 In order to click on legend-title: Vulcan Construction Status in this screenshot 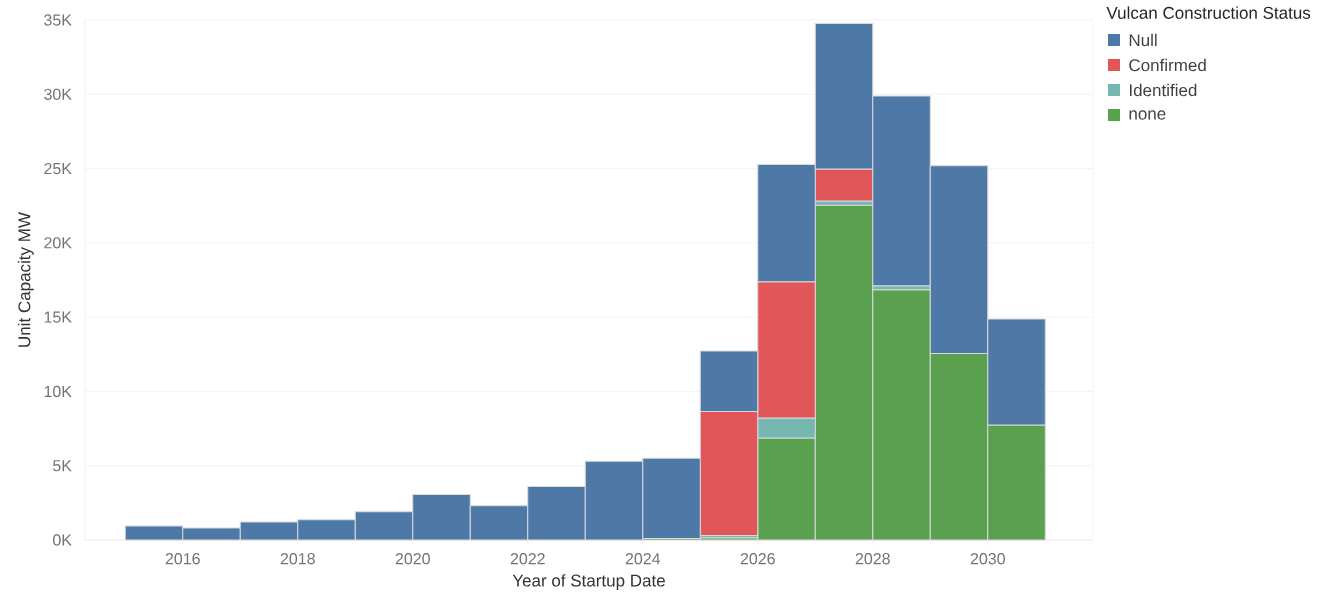, I will do `click(1208, 12)`.